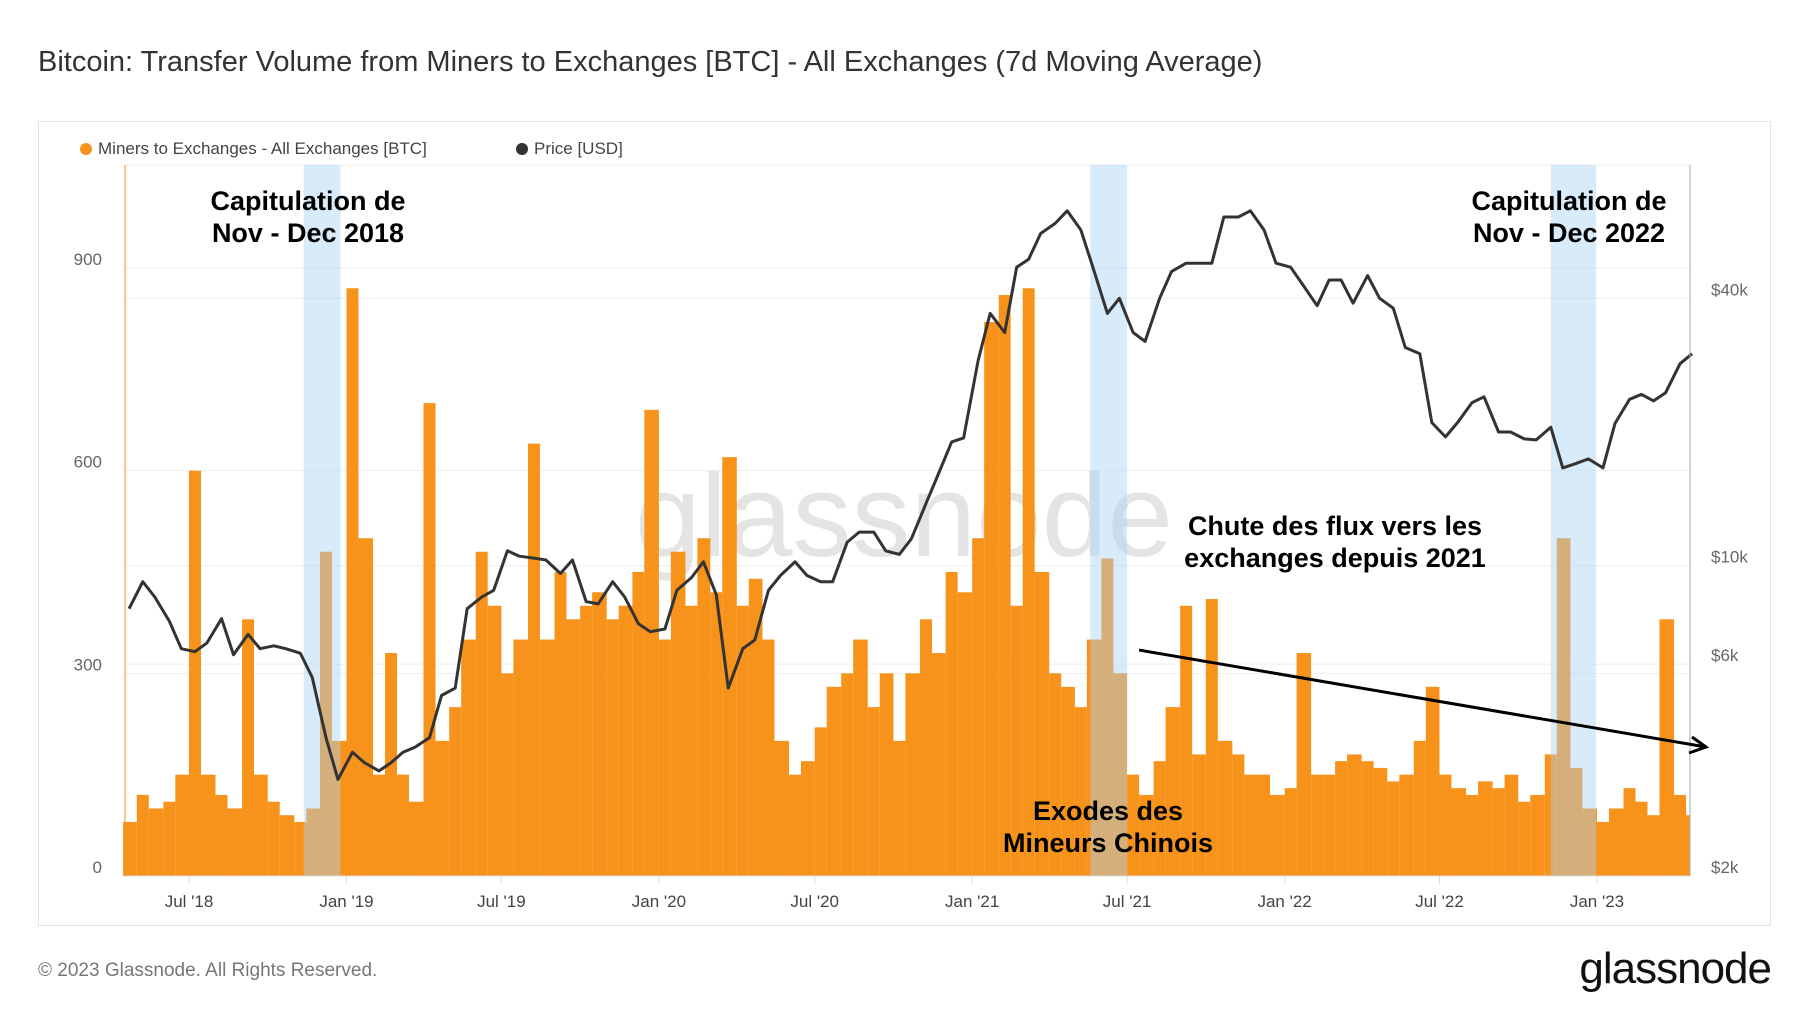  What do you see at coordinates (88, 664) in the screenshot?
I see `y-left-tick-label: 300` at bounding box center [88, 664].